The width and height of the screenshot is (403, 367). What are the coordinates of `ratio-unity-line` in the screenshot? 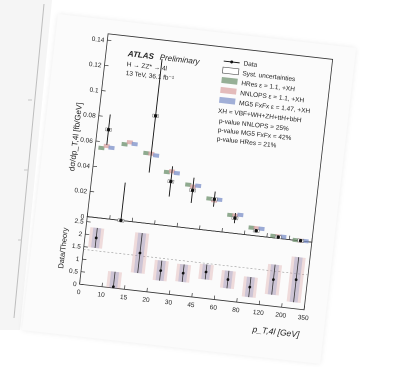 It's located at (196, 262).